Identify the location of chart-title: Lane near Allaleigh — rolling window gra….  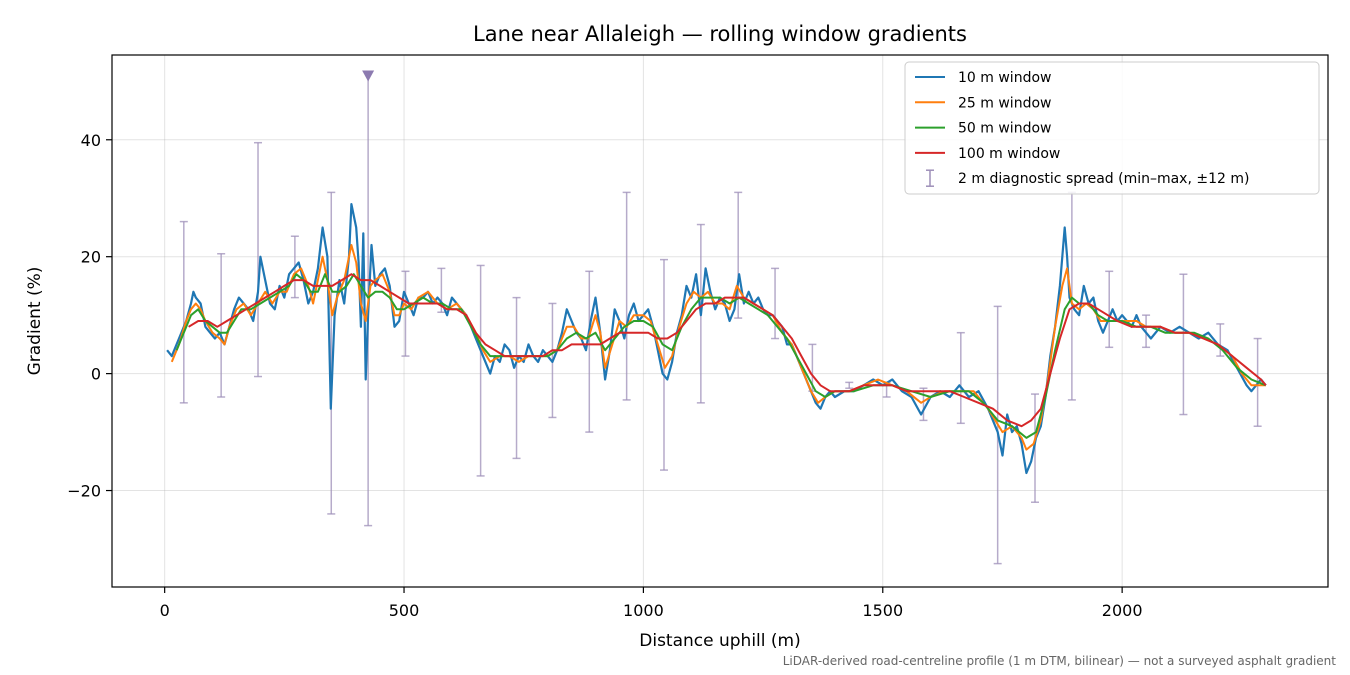
(720, 34).